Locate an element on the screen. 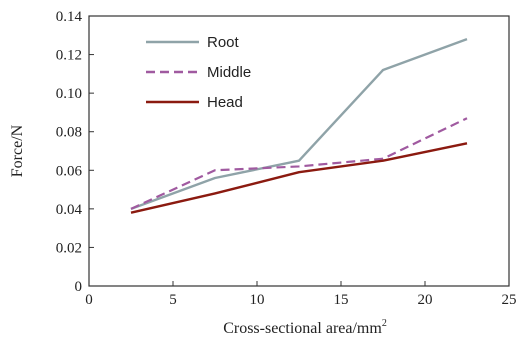 The height and width of the screenshot is (340, 519). x-axis-title-superscript: 2 is located at coordinates (384, 323).